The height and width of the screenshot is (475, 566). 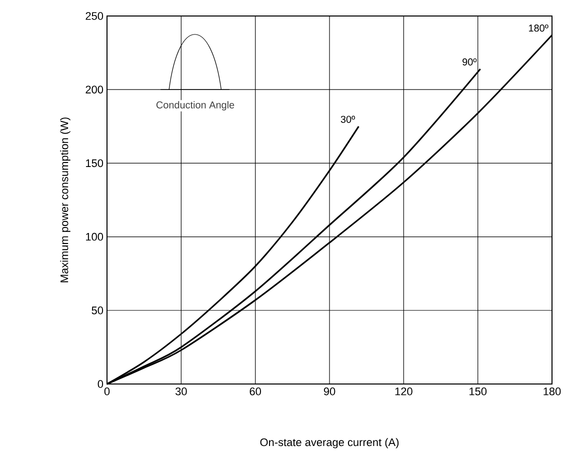 I want to click on y-axis-title: Maximum power consumption (W), so click(x=65, y=200).